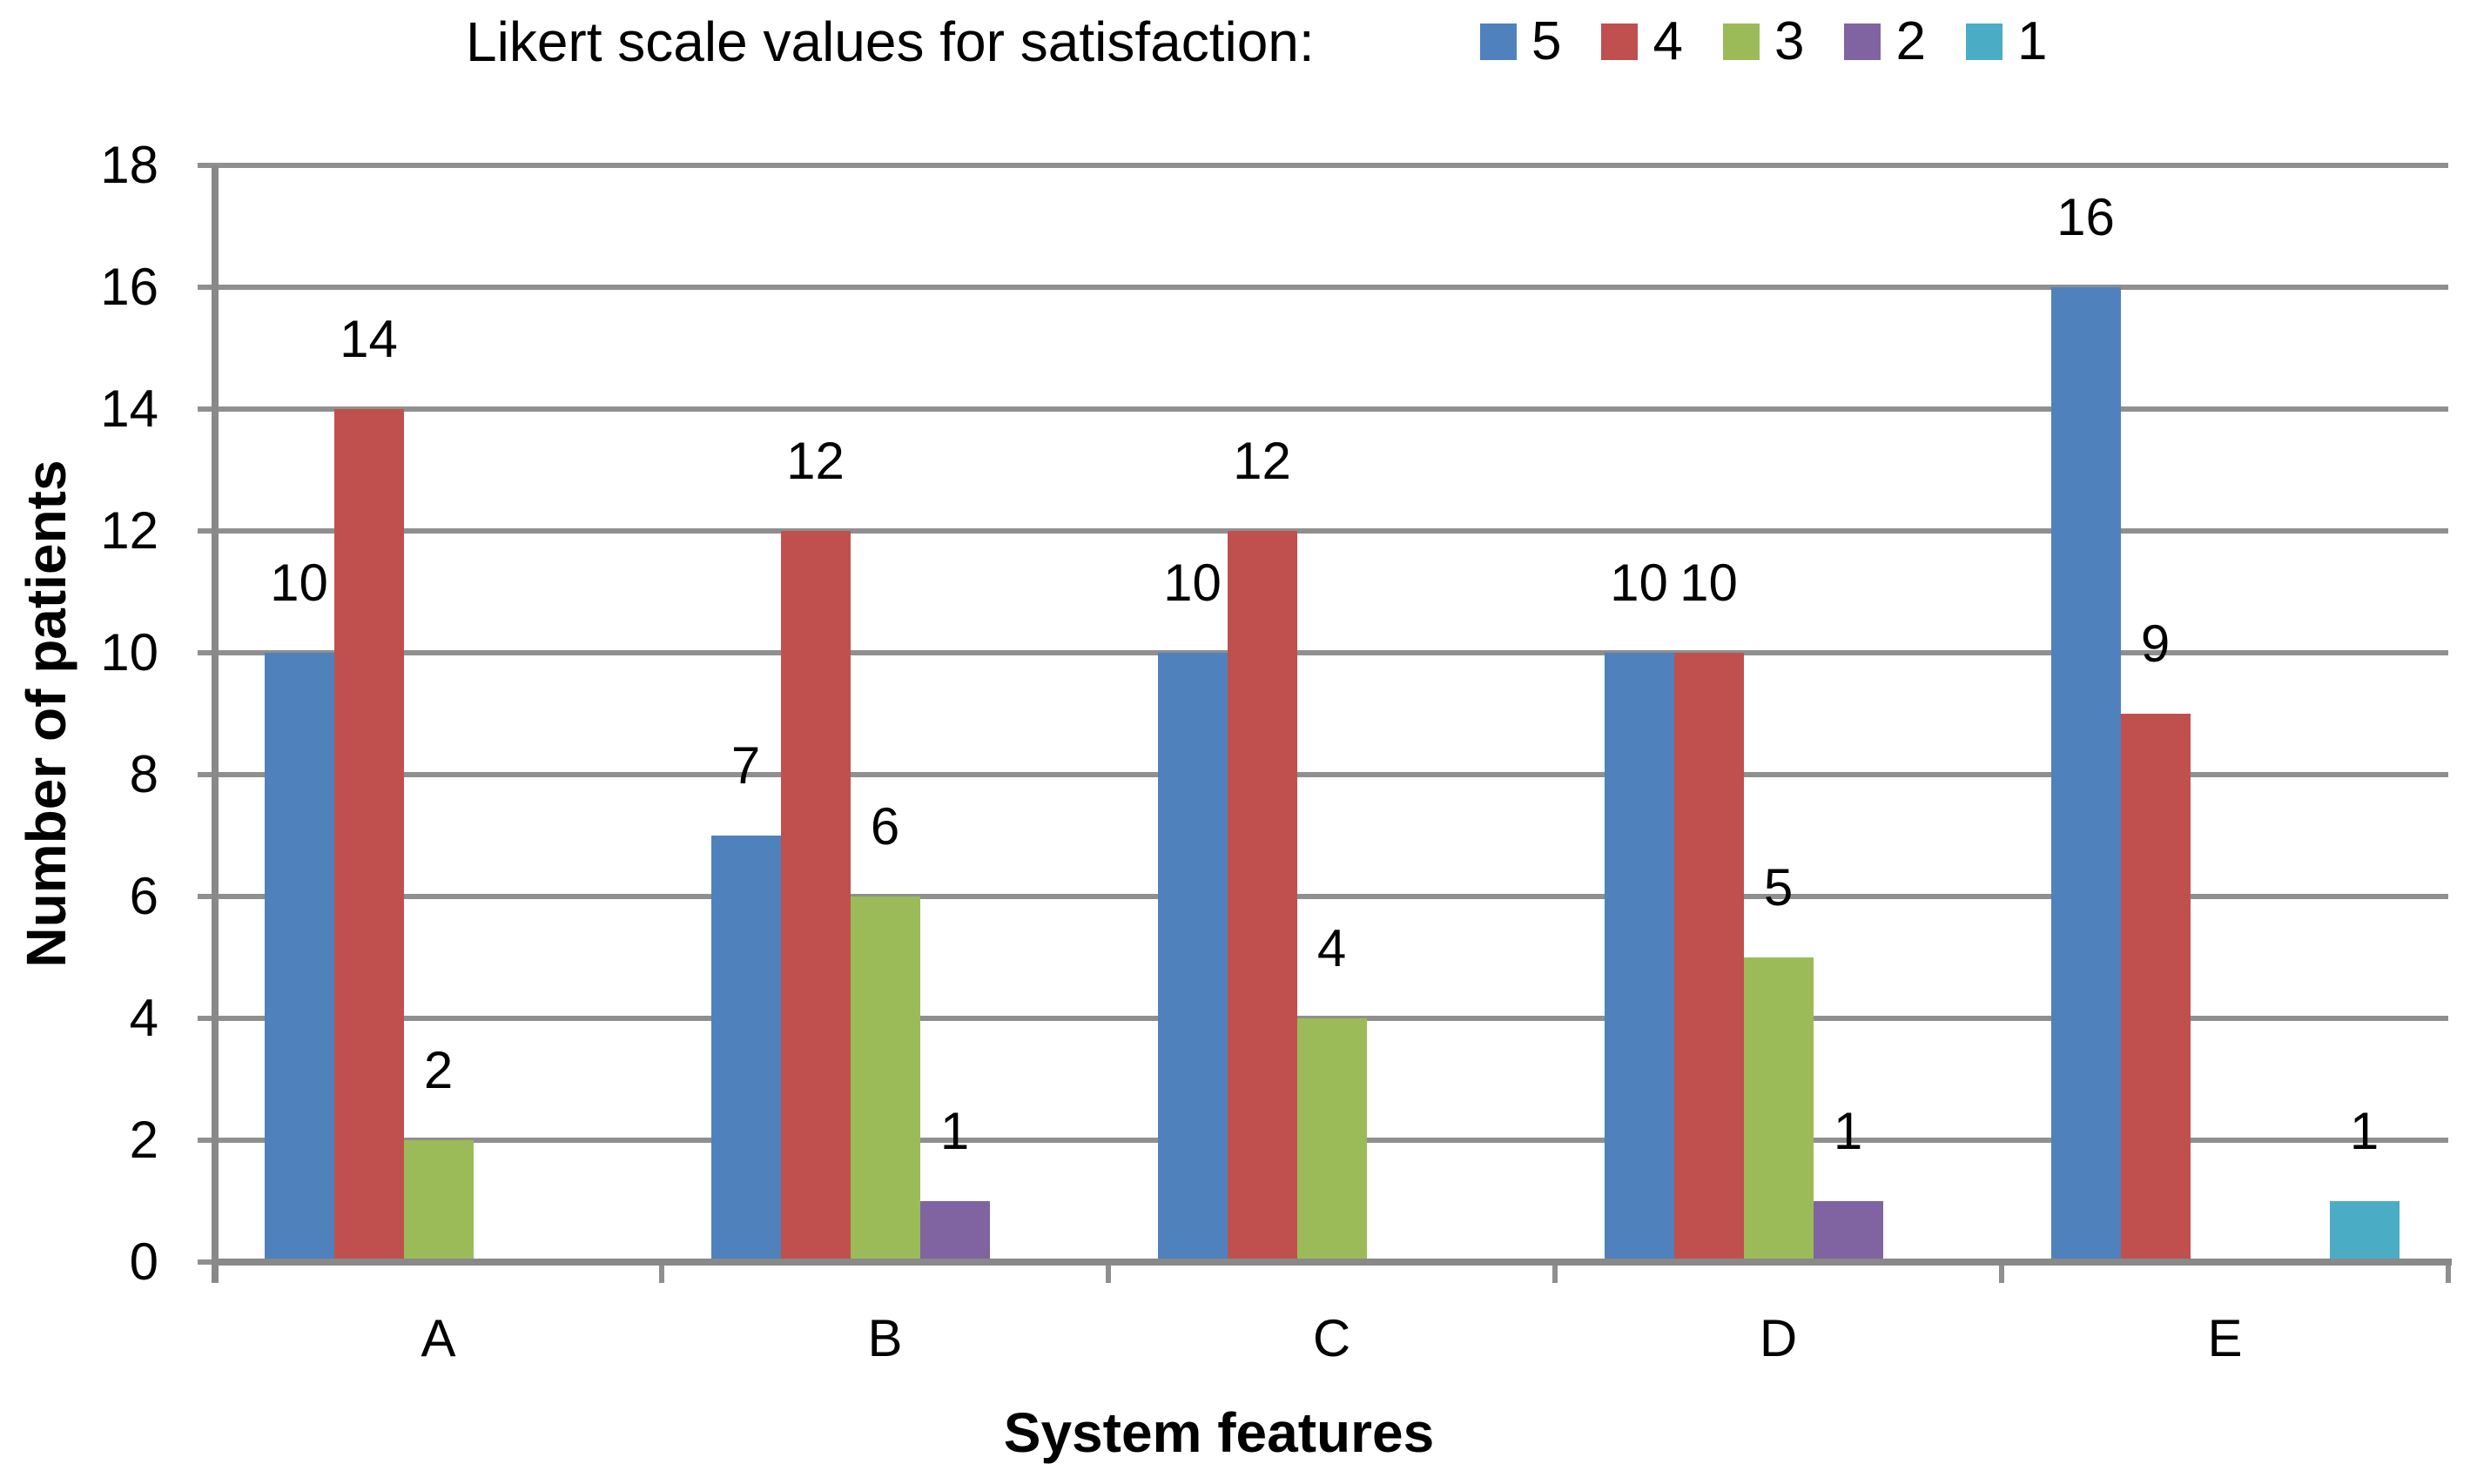  Describe the element at coordinates (369, 339) in the screenshot. I see `bar-label-A-series-4: 14` at that location.